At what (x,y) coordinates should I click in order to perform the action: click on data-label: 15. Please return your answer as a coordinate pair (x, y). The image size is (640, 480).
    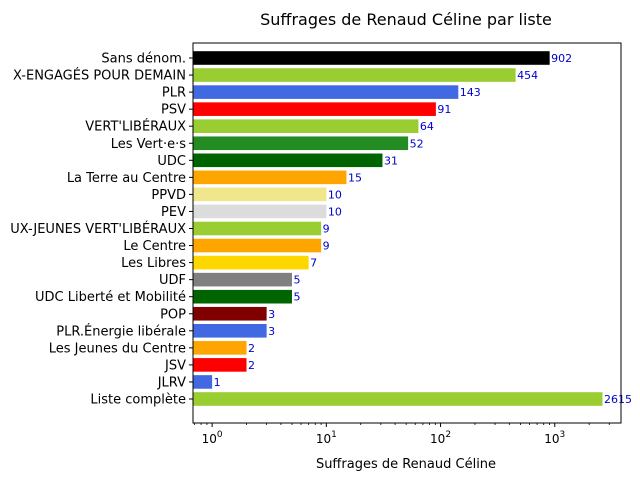
    Looking at the image, I should click on (355, 177).